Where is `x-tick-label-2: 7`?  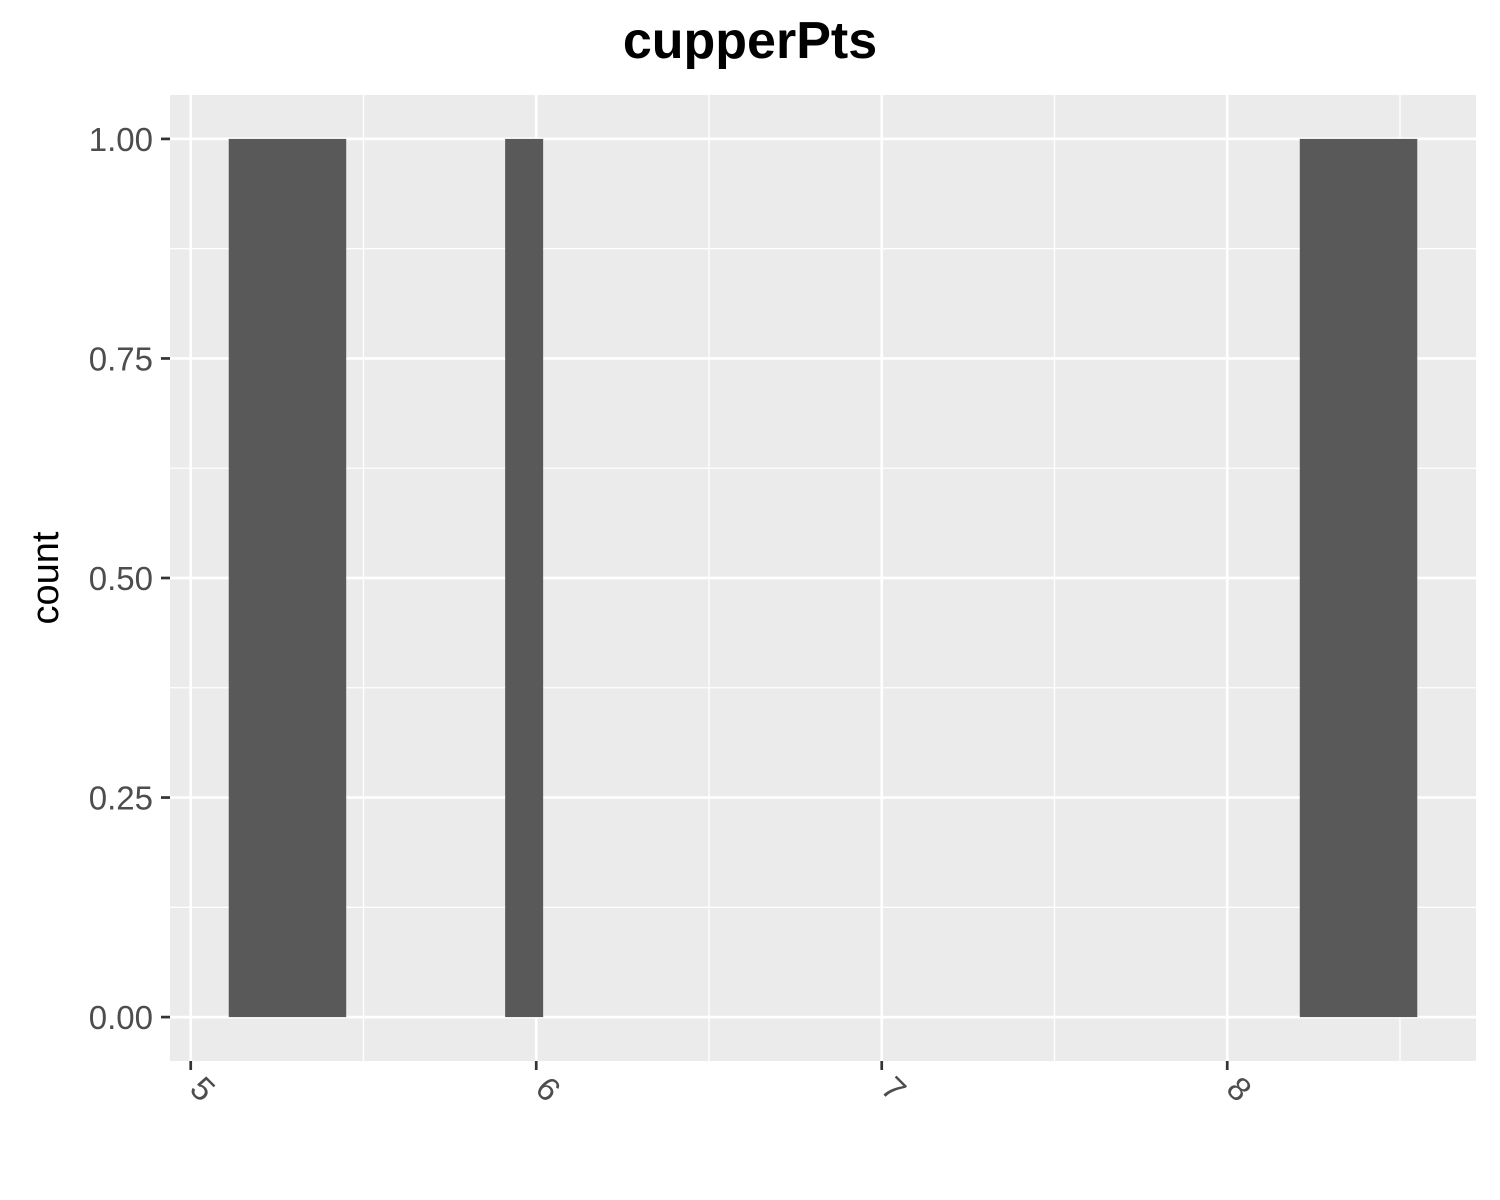 x-tick-label-2: 7 is located at coordinates (893, 1088).